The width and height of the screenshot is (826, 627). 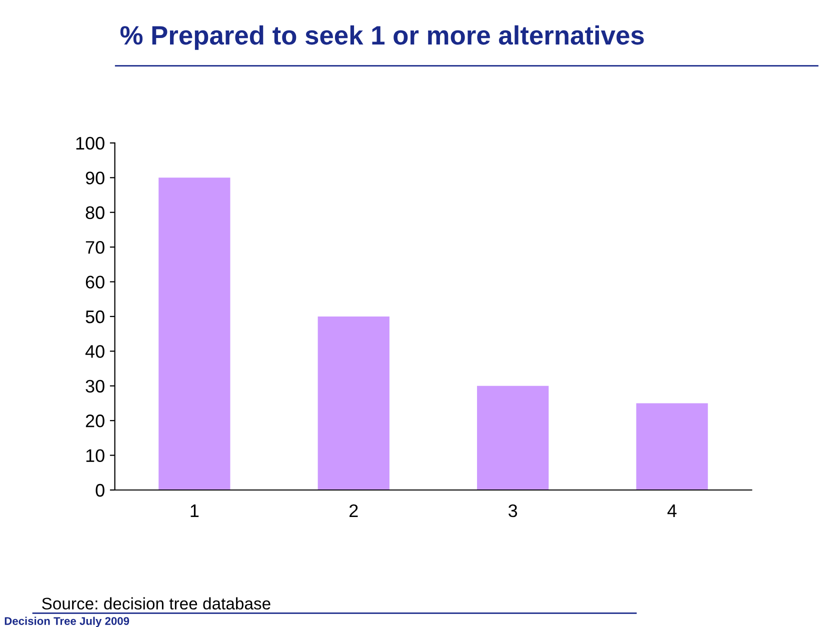 I want to click on y-tick-label: 80, so click(x=95, y=213).